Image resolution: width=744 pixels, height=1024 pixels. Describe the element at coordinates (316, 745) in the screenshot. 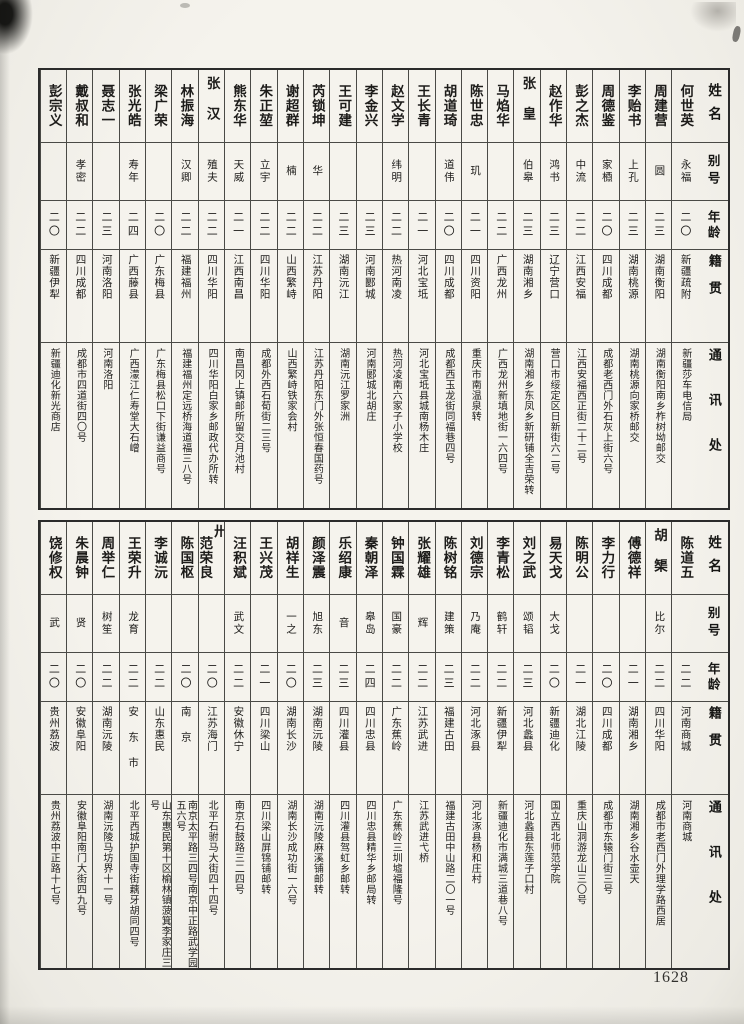

I see `directory-entry: 颜泽震 旭东 二三 湖南沅陵 湖南沅陵麻溪铺邮转` at that location.